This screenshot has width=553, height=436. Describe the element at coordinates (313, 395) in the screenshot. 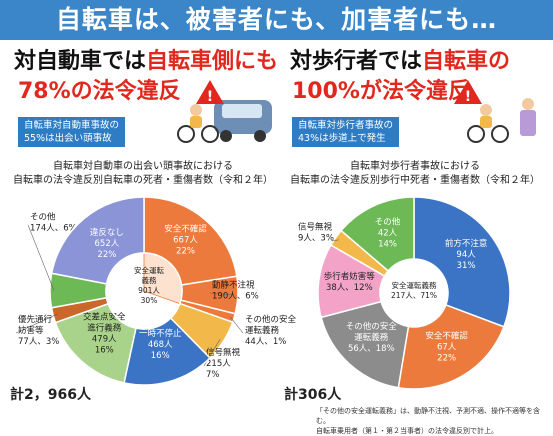

I see `right-total: 計306人` at that location.